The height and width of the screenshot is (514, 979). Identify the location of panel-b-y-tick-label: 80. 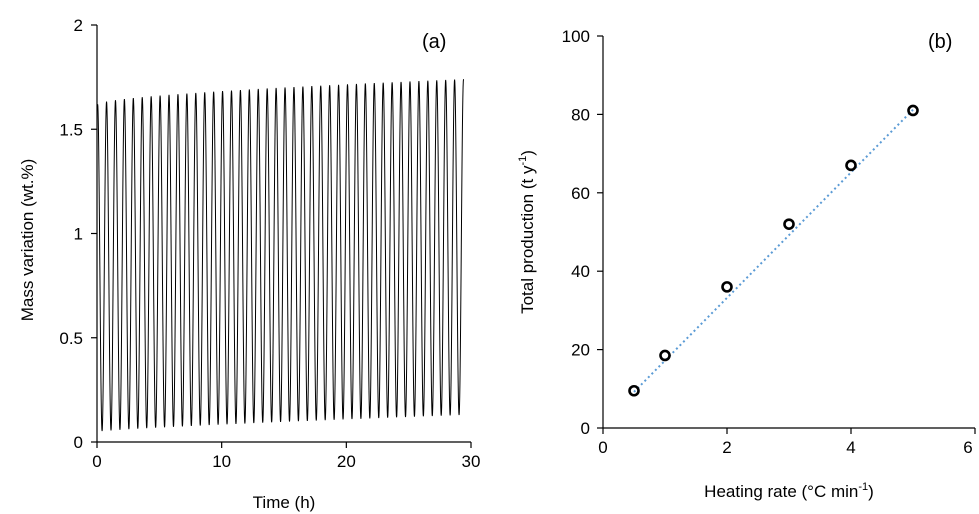
(580, 114).